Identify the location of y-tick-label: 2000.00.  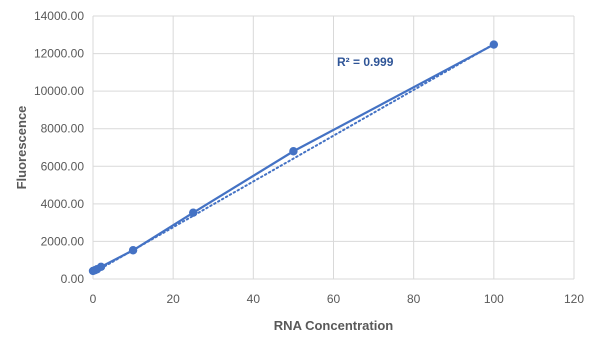
(63, 241).